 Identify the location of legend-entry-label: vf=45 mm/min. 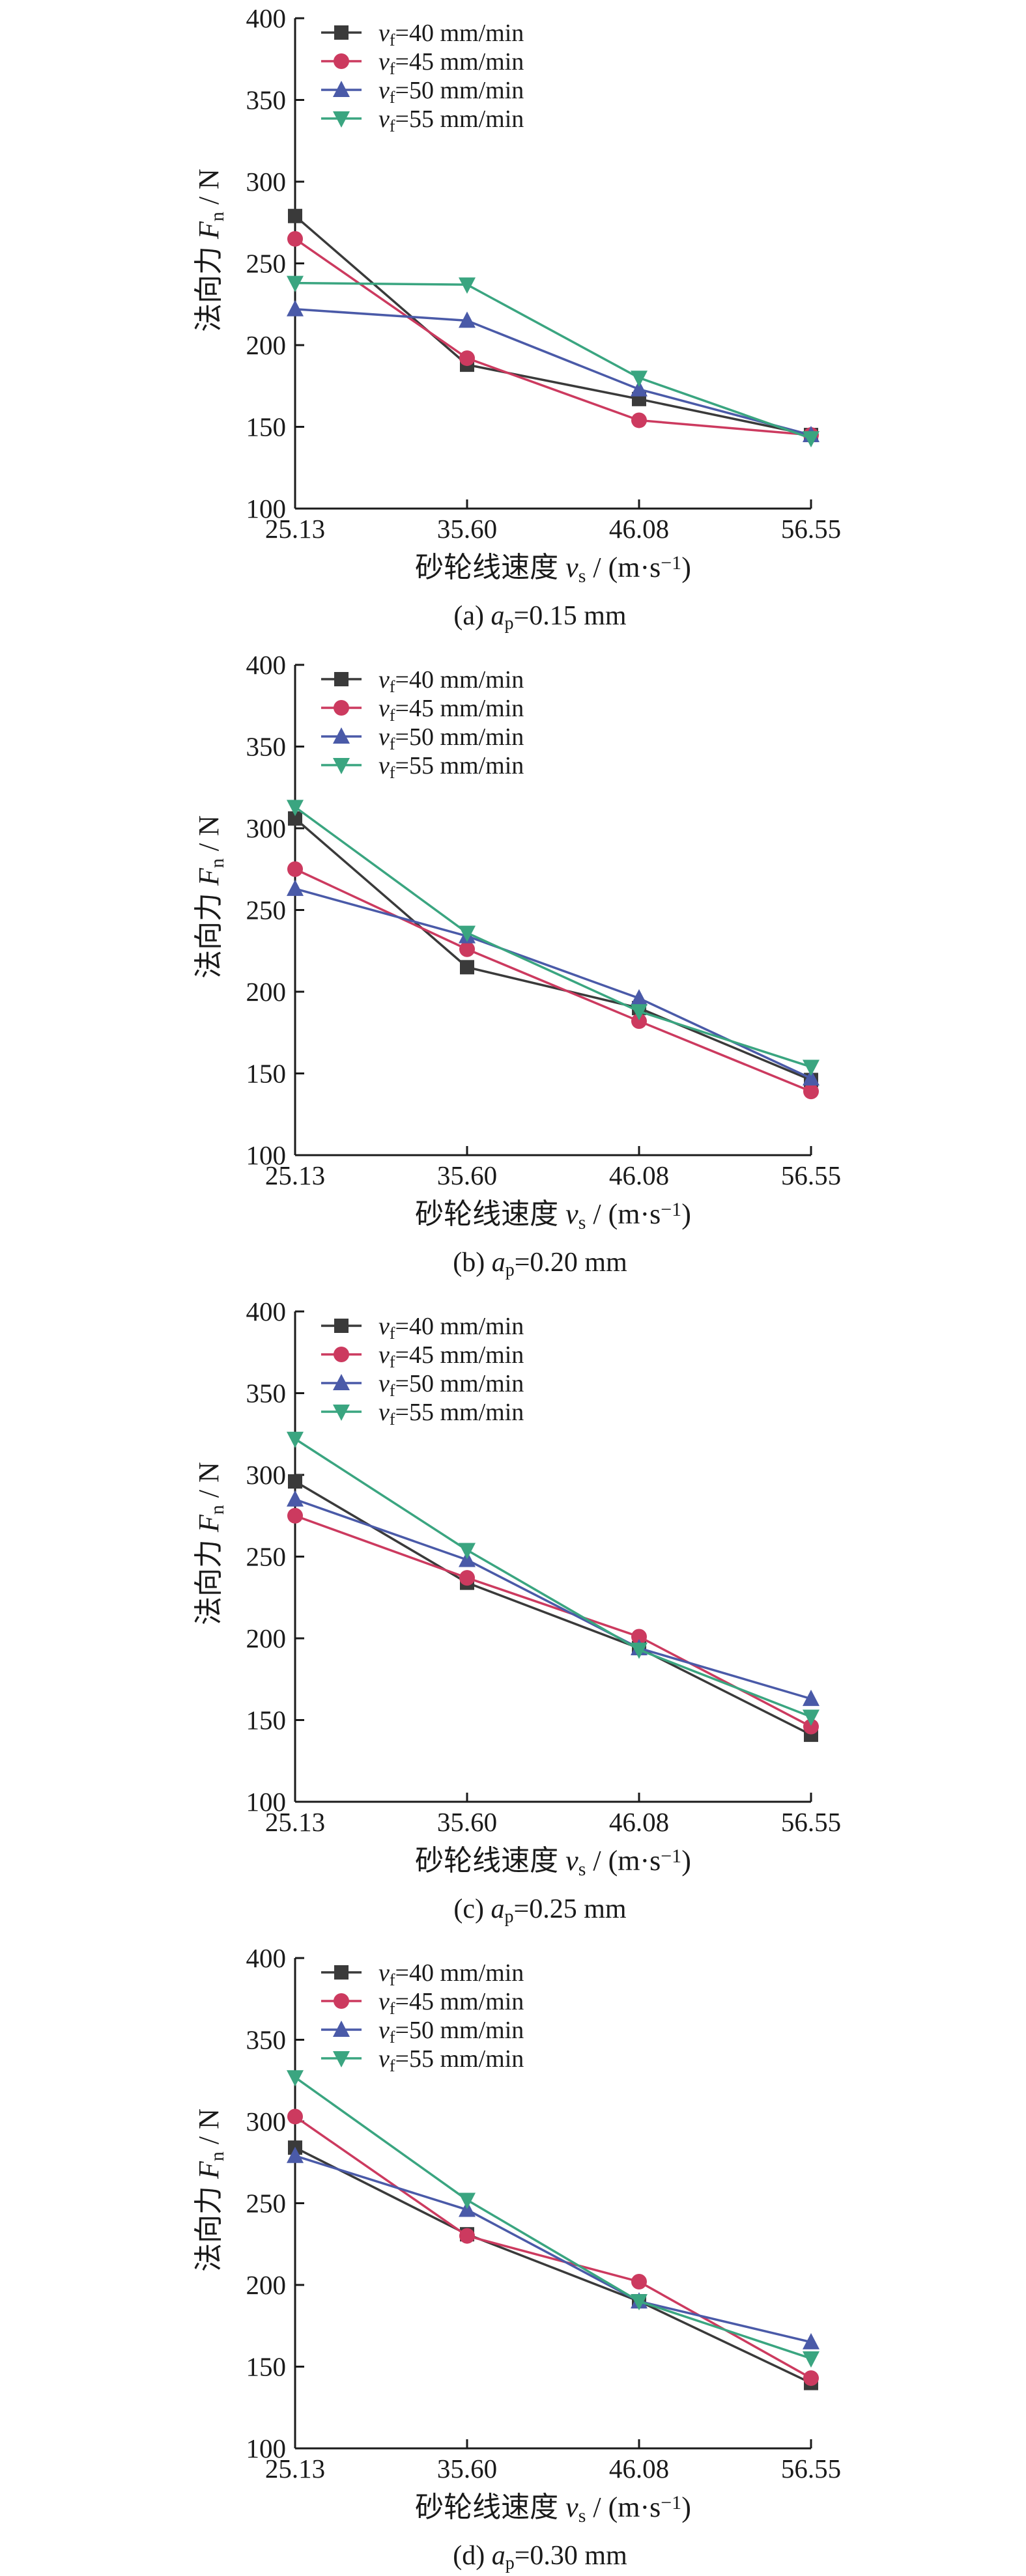
(451, 710).